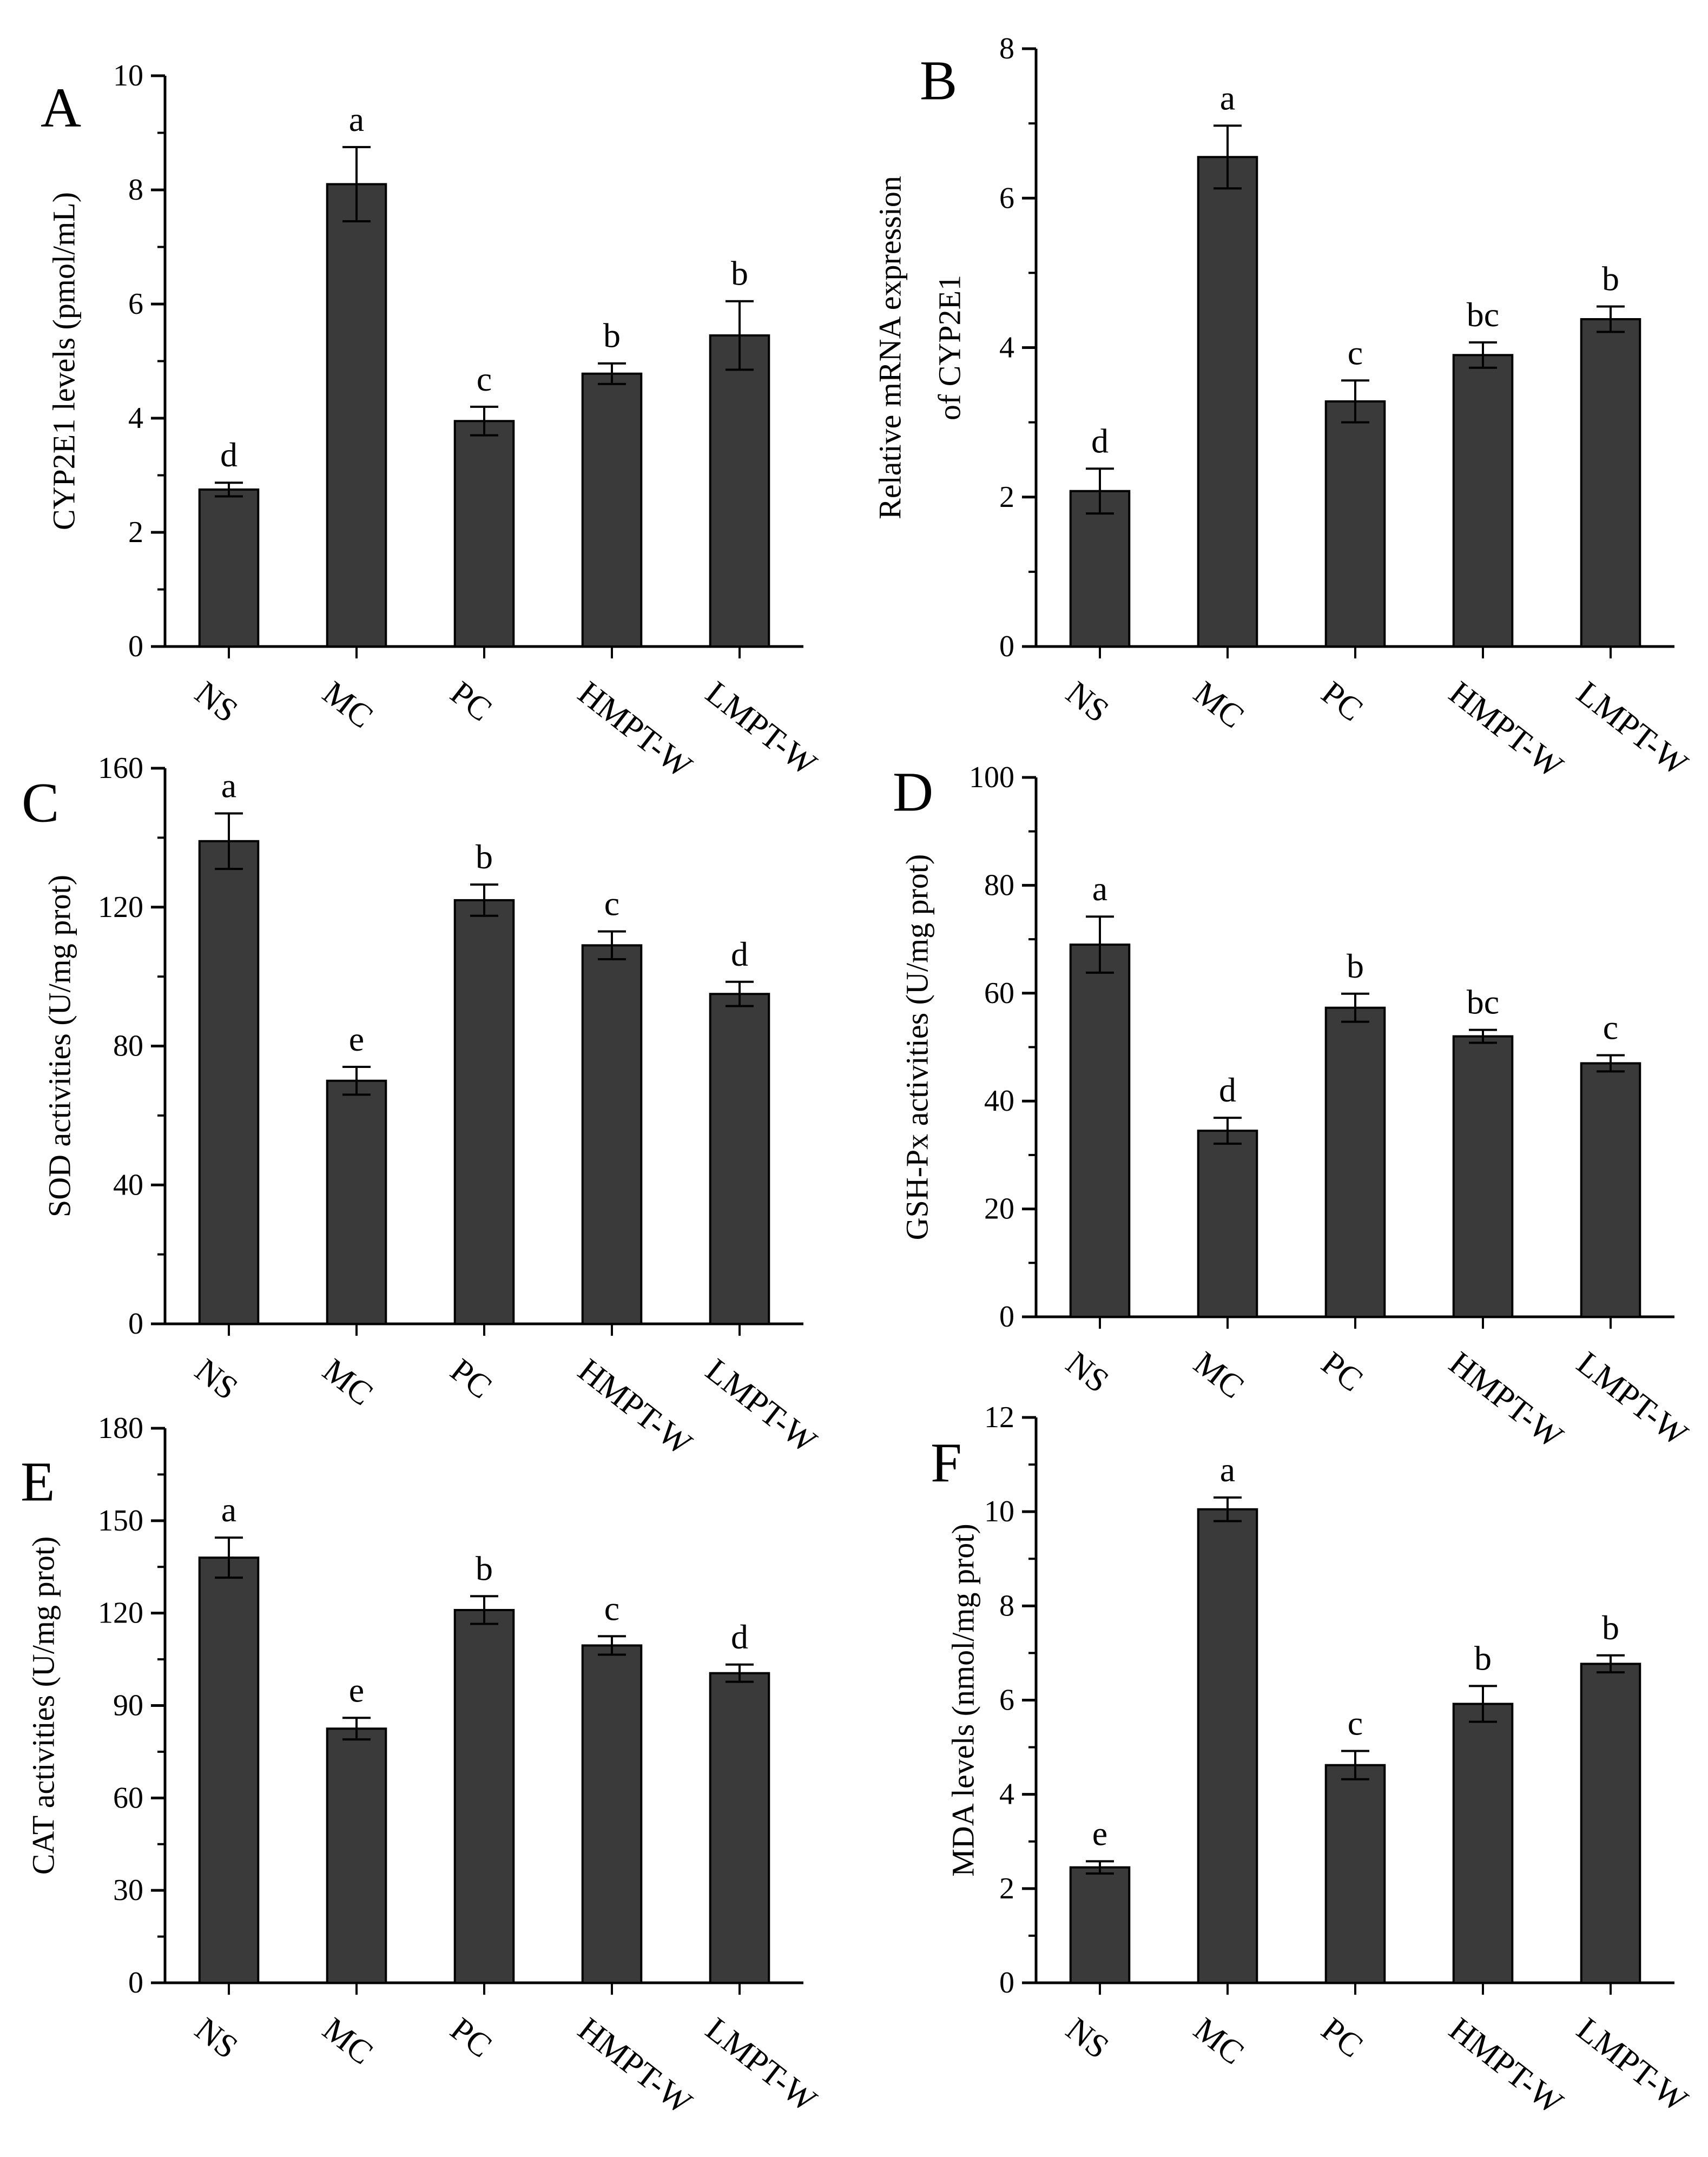 This screenshot has height=2157, width=1708. I want to click on panel-label: A, so click(61, 108).